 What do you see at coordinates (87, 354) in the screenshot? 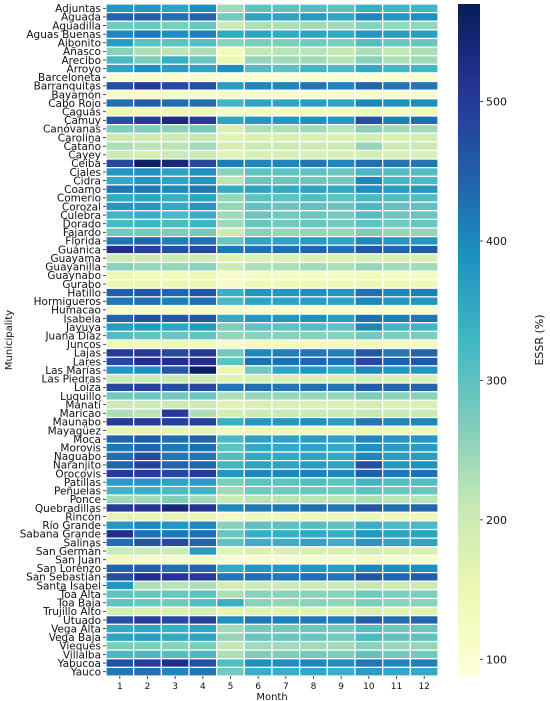
I see `y-tick-label: Lajas` at bounding box center [87, 354].